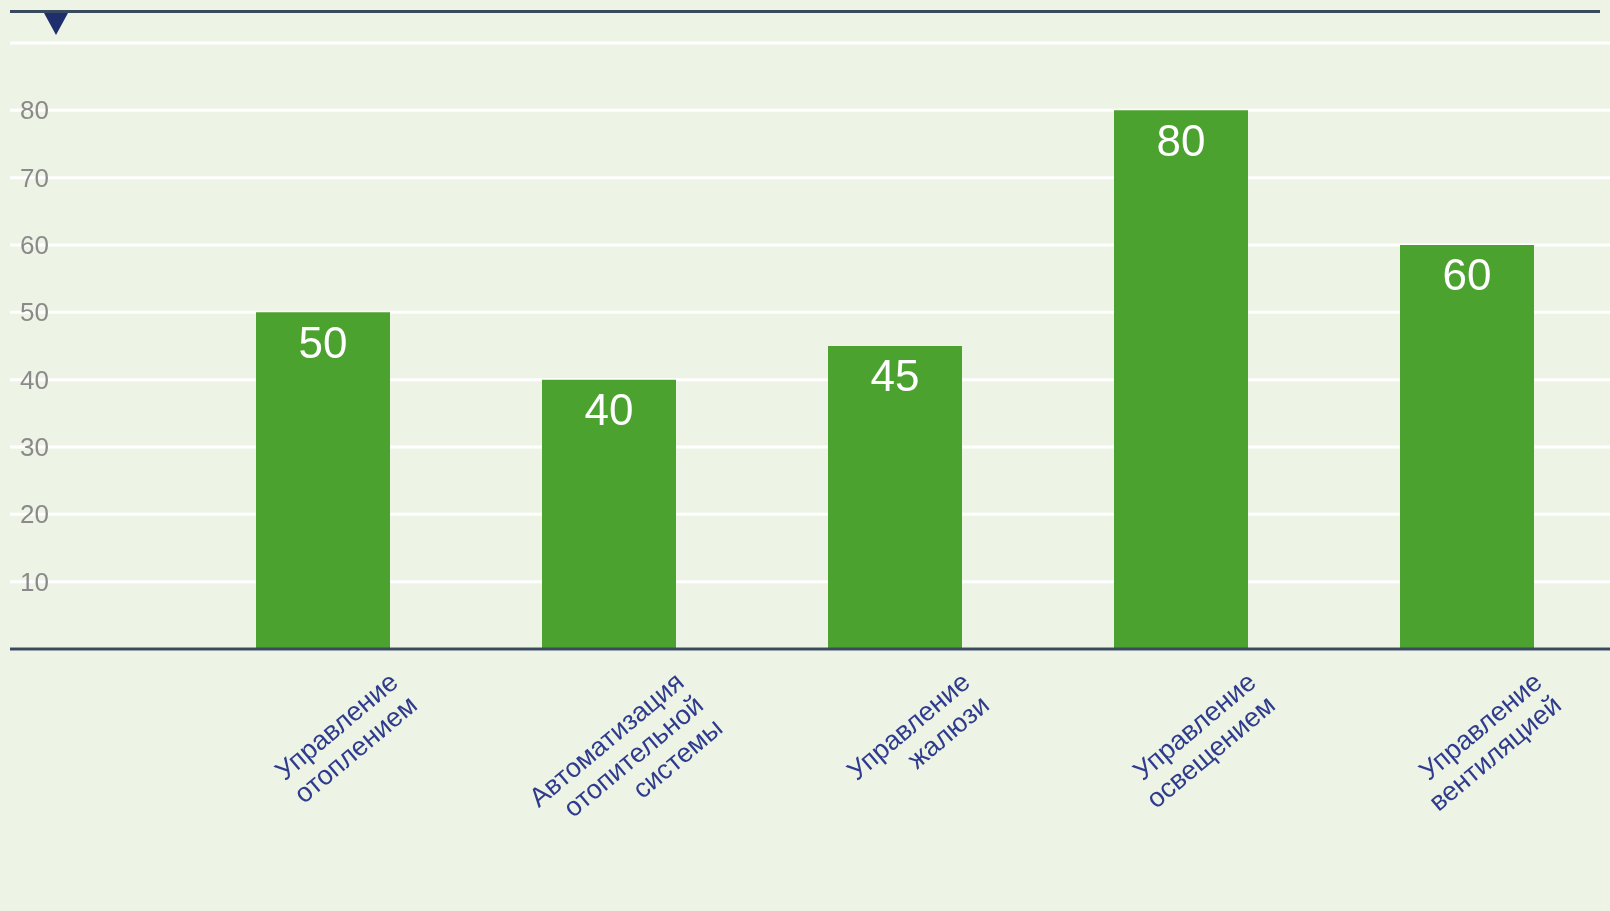 The image size is (1610, 911). Describe the element at coordinates (34, 379) in the screenshot. I see `y-tick-label: 40` at that location.